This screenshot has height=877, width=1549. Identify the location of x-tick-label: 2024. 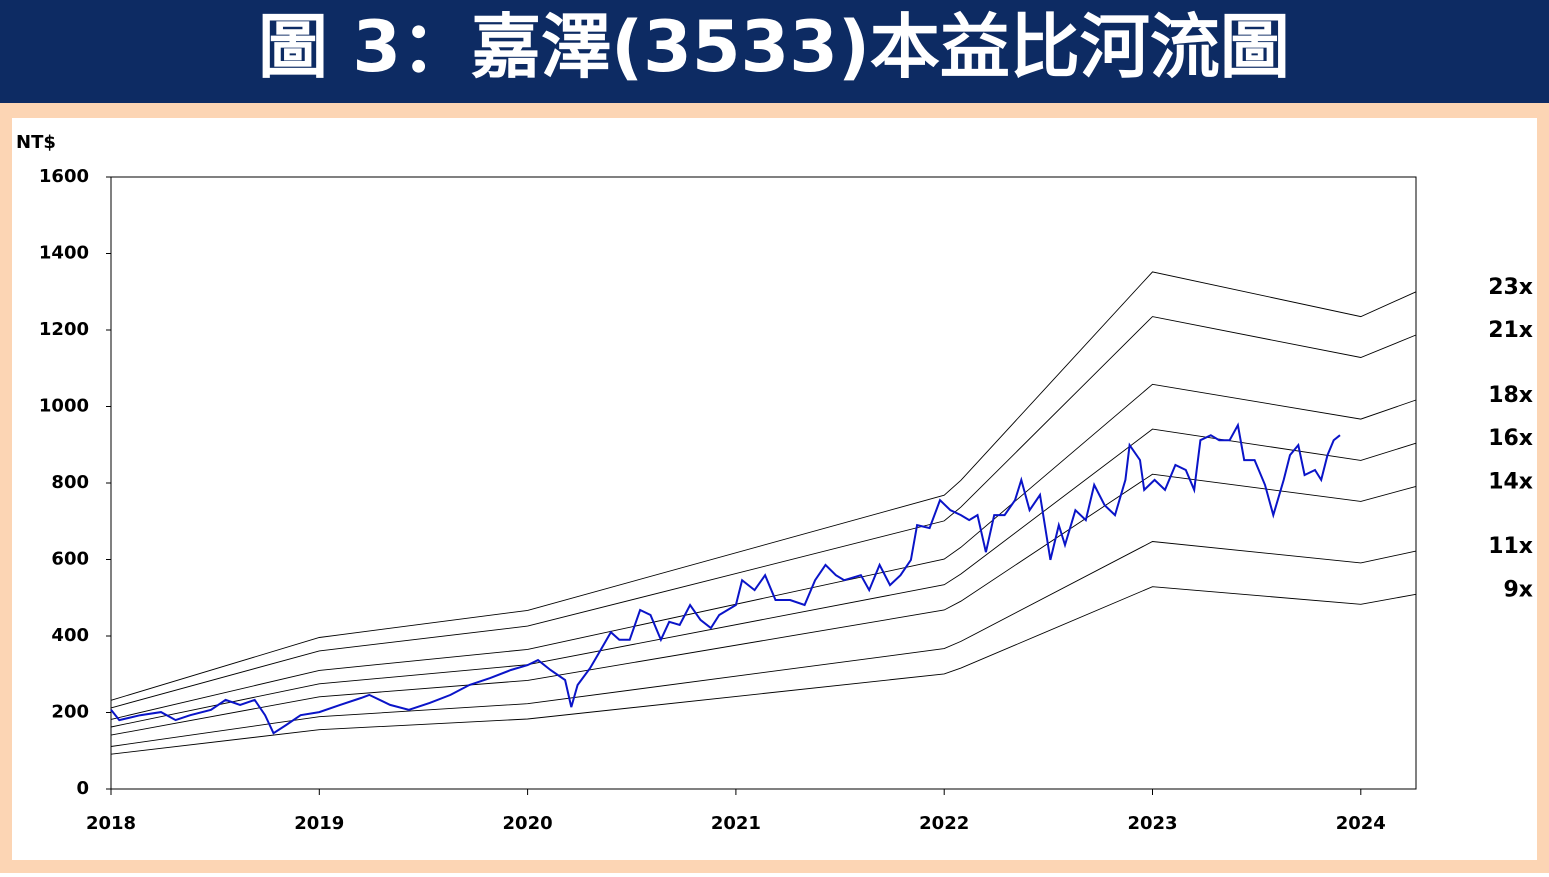
(1361, 823).